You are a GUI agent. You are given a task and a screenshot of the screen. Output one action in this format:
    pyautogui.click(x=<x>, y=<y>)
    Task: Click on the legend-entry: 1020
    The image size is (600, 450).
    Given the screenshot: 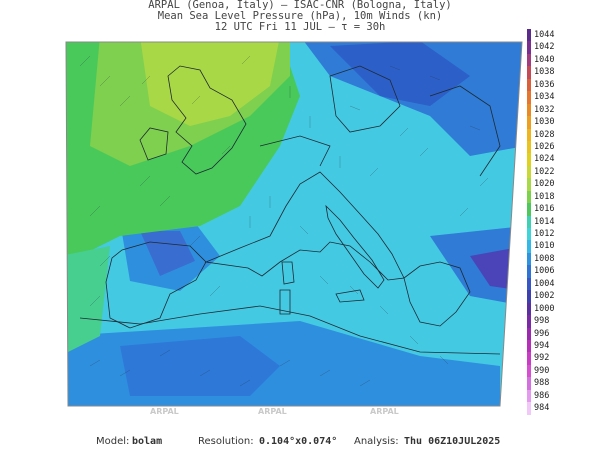 What is the action you would take?
    pyautogui.click(x=552, y=184)
    